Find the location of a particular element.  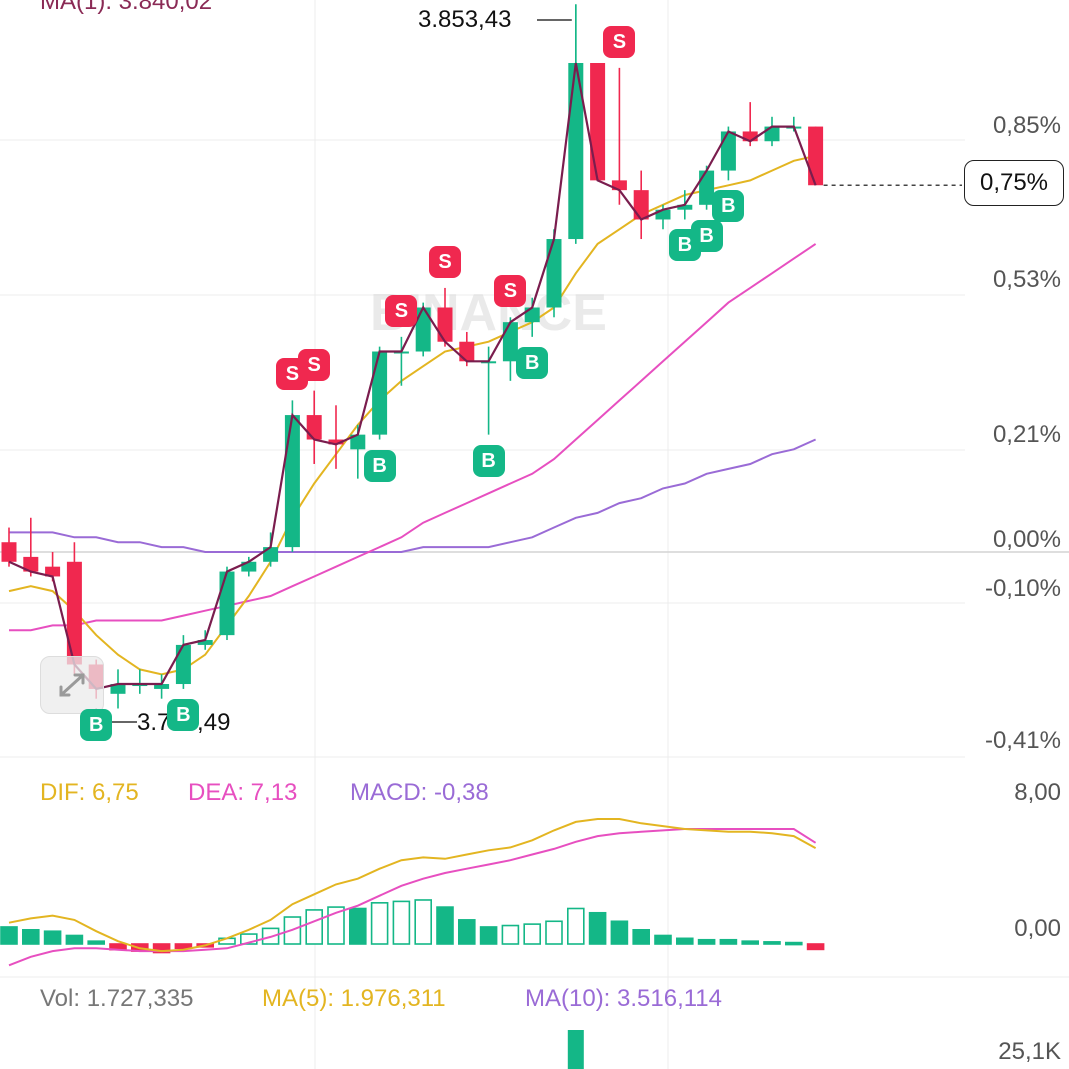

axis-label-053: 0,53% is located at coordinates (1026, 279).